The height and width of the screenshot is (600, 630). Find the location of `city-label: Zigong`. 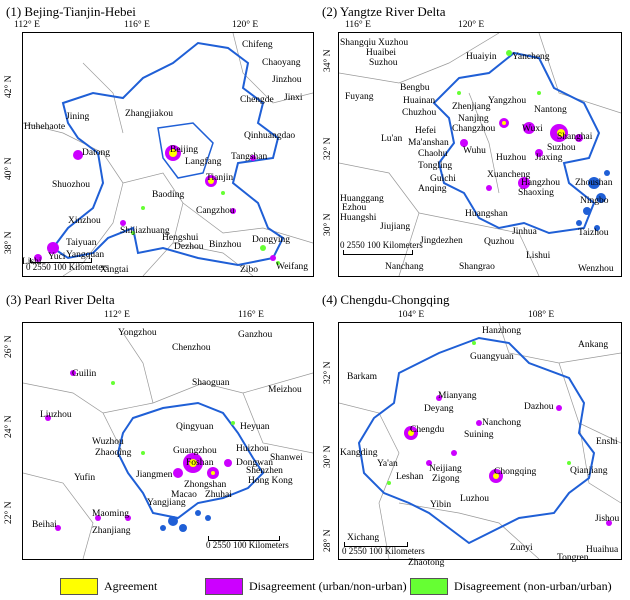

city-label: Zigong is located at coordinates (446, 479).